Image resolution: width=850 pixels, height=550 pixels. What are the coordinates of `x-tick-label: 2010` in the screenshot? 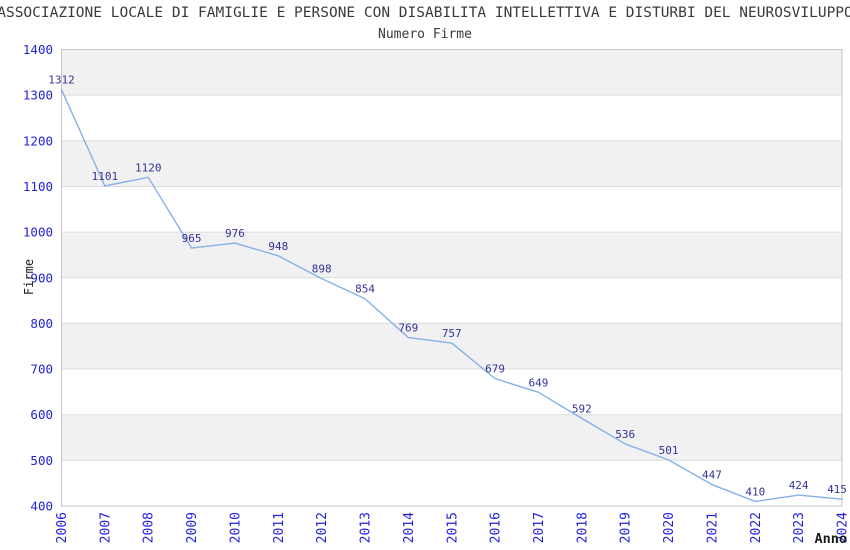 It's located at (235, 527).